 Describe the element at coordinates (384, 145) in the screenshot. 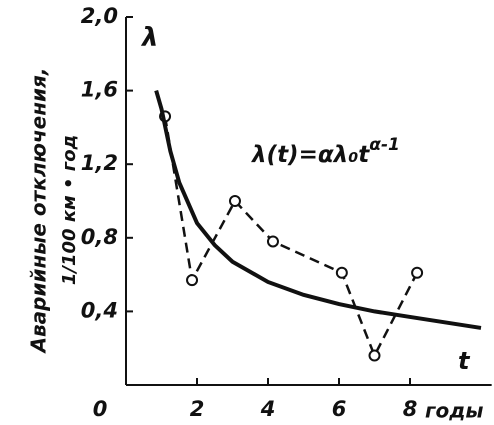

I see `formula-exponent: α-1` at that location.